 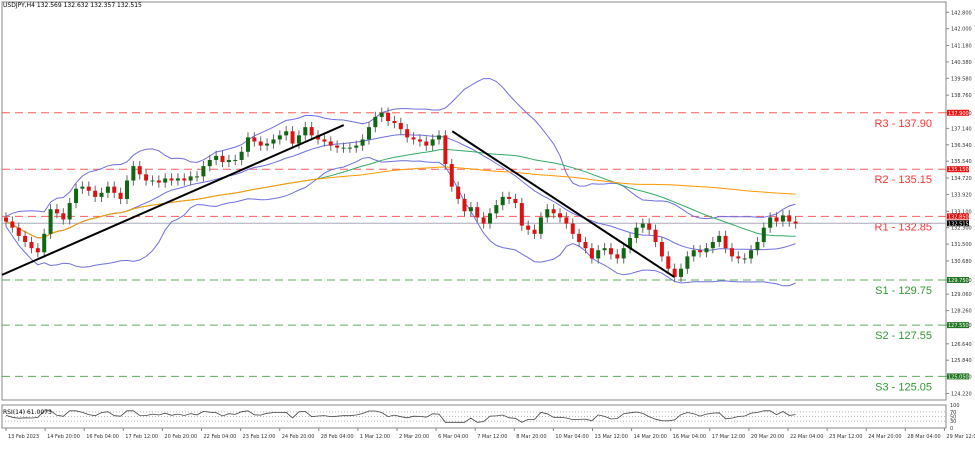 I want to click on rsi-level-label: 100, so click(x=955, y=406).